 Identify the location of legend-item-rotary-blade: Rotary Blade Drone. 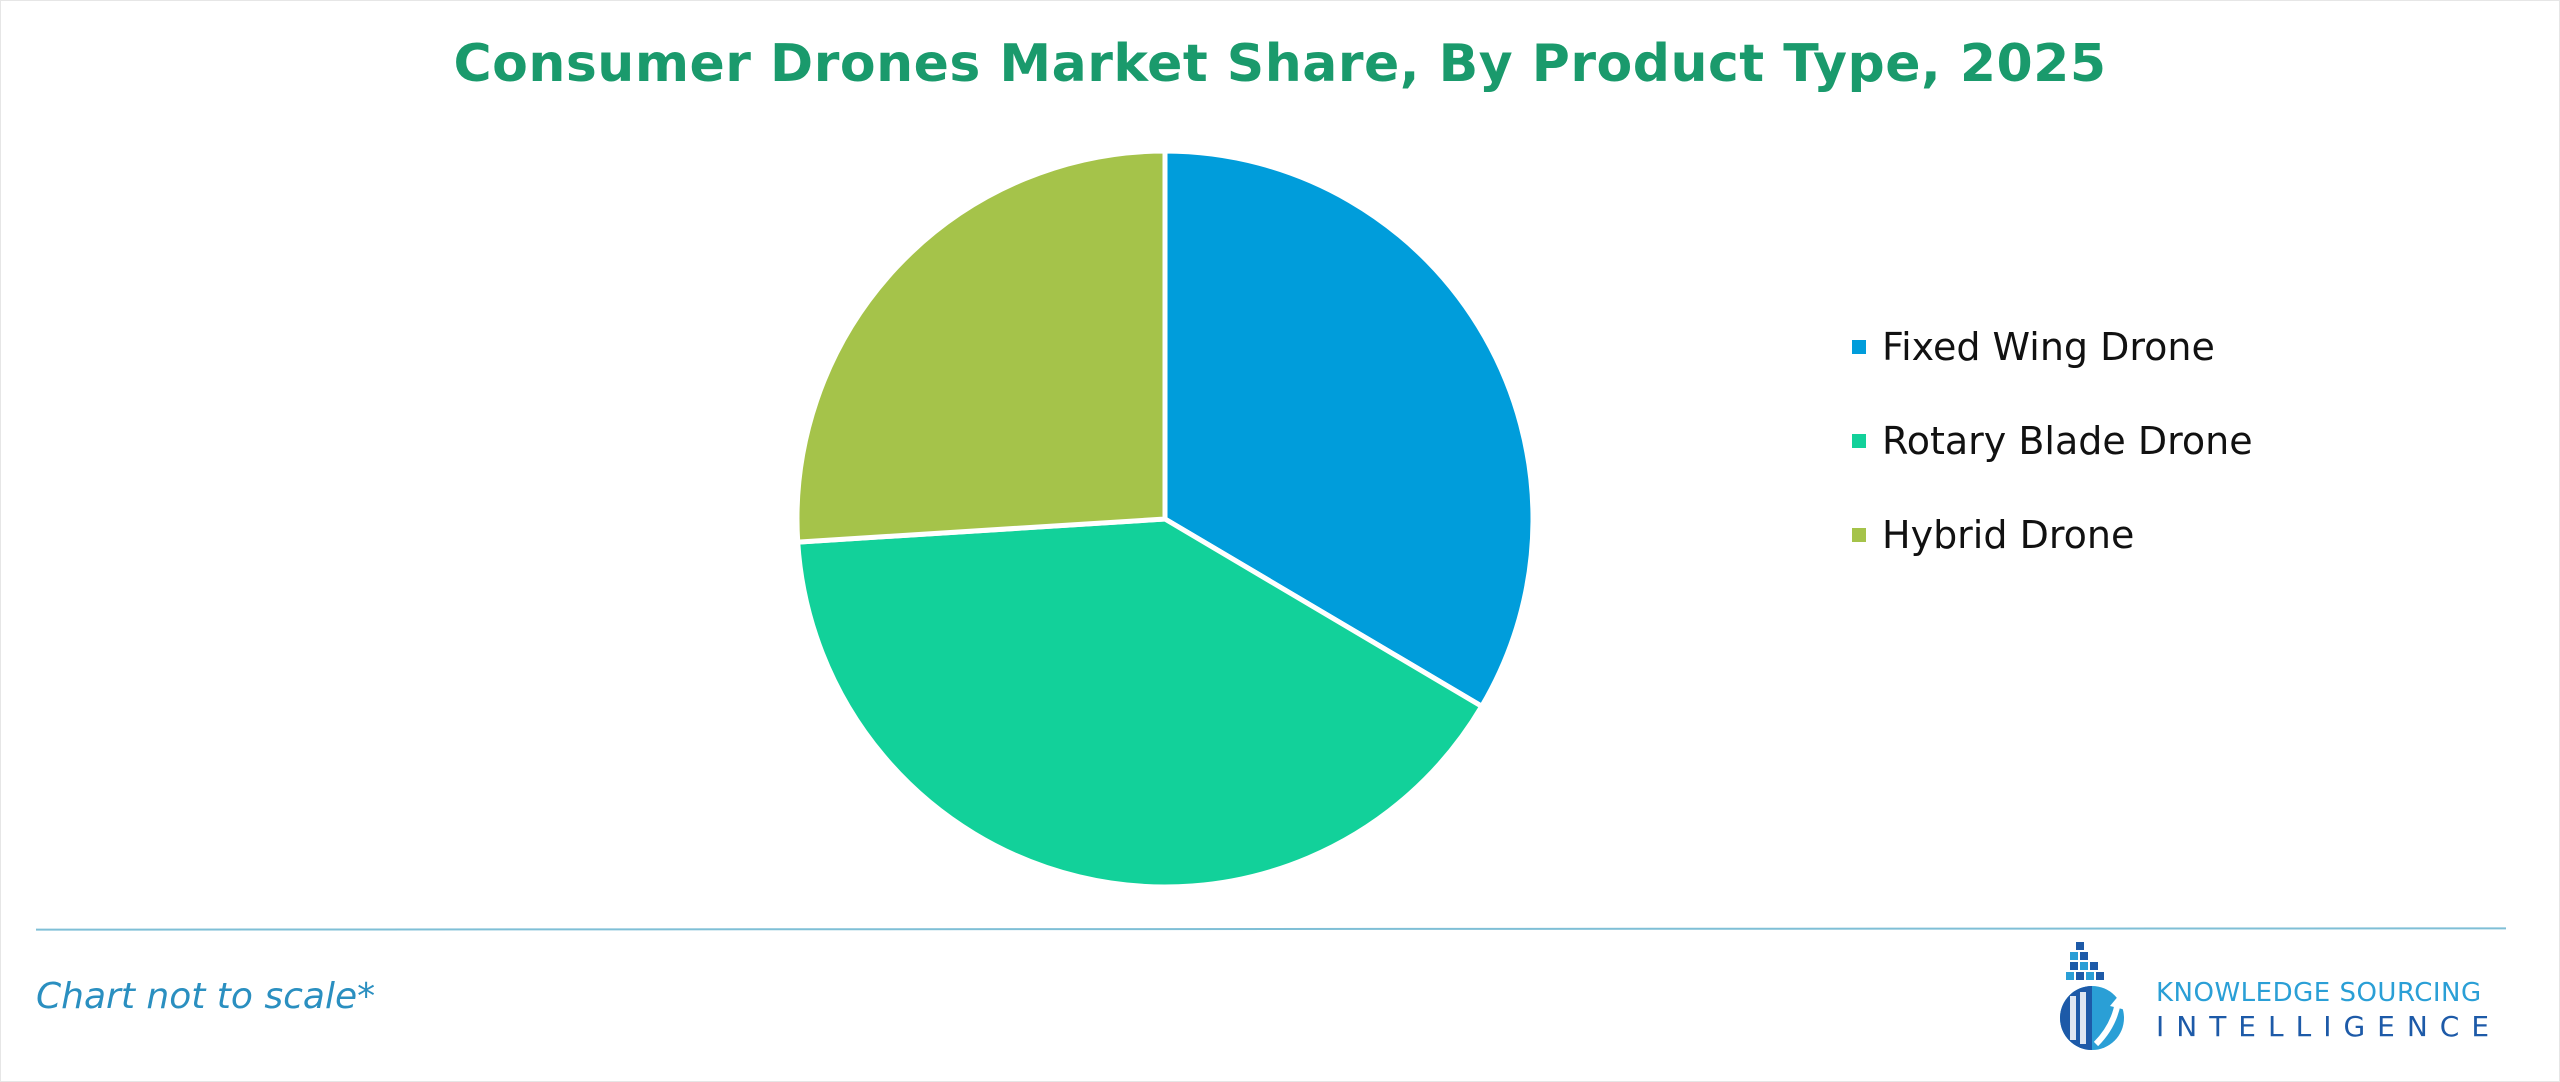
(2052, 441).